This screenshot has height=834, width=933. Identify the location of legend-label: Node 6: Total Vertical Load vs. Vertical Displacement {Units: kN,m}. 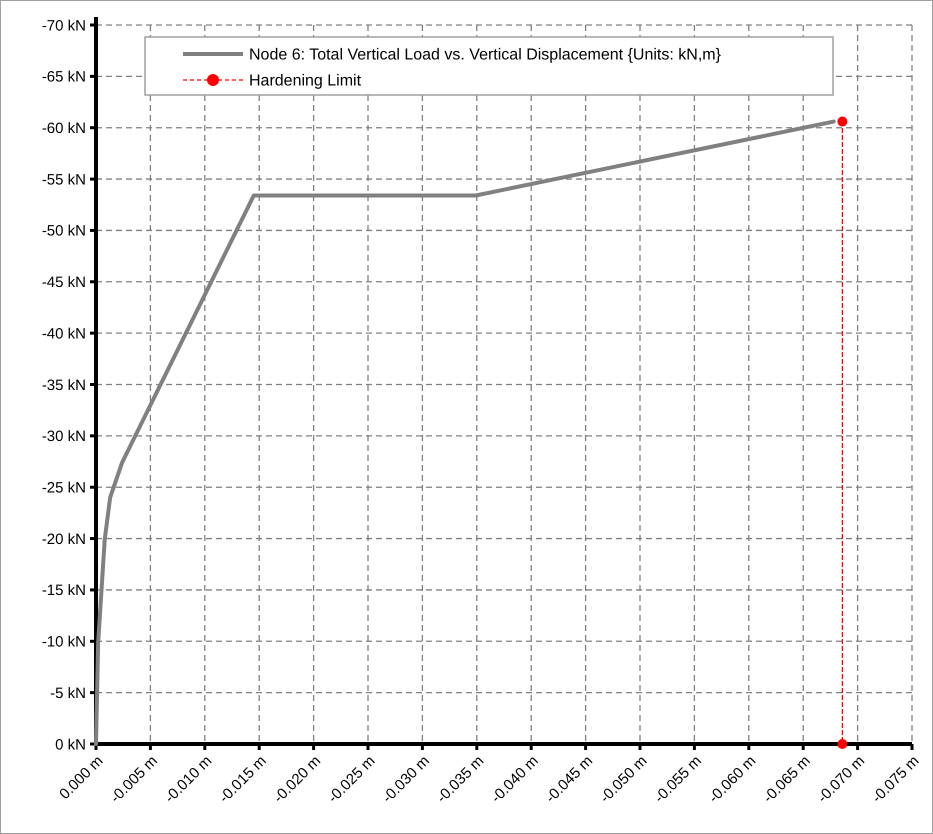
(485, 55).